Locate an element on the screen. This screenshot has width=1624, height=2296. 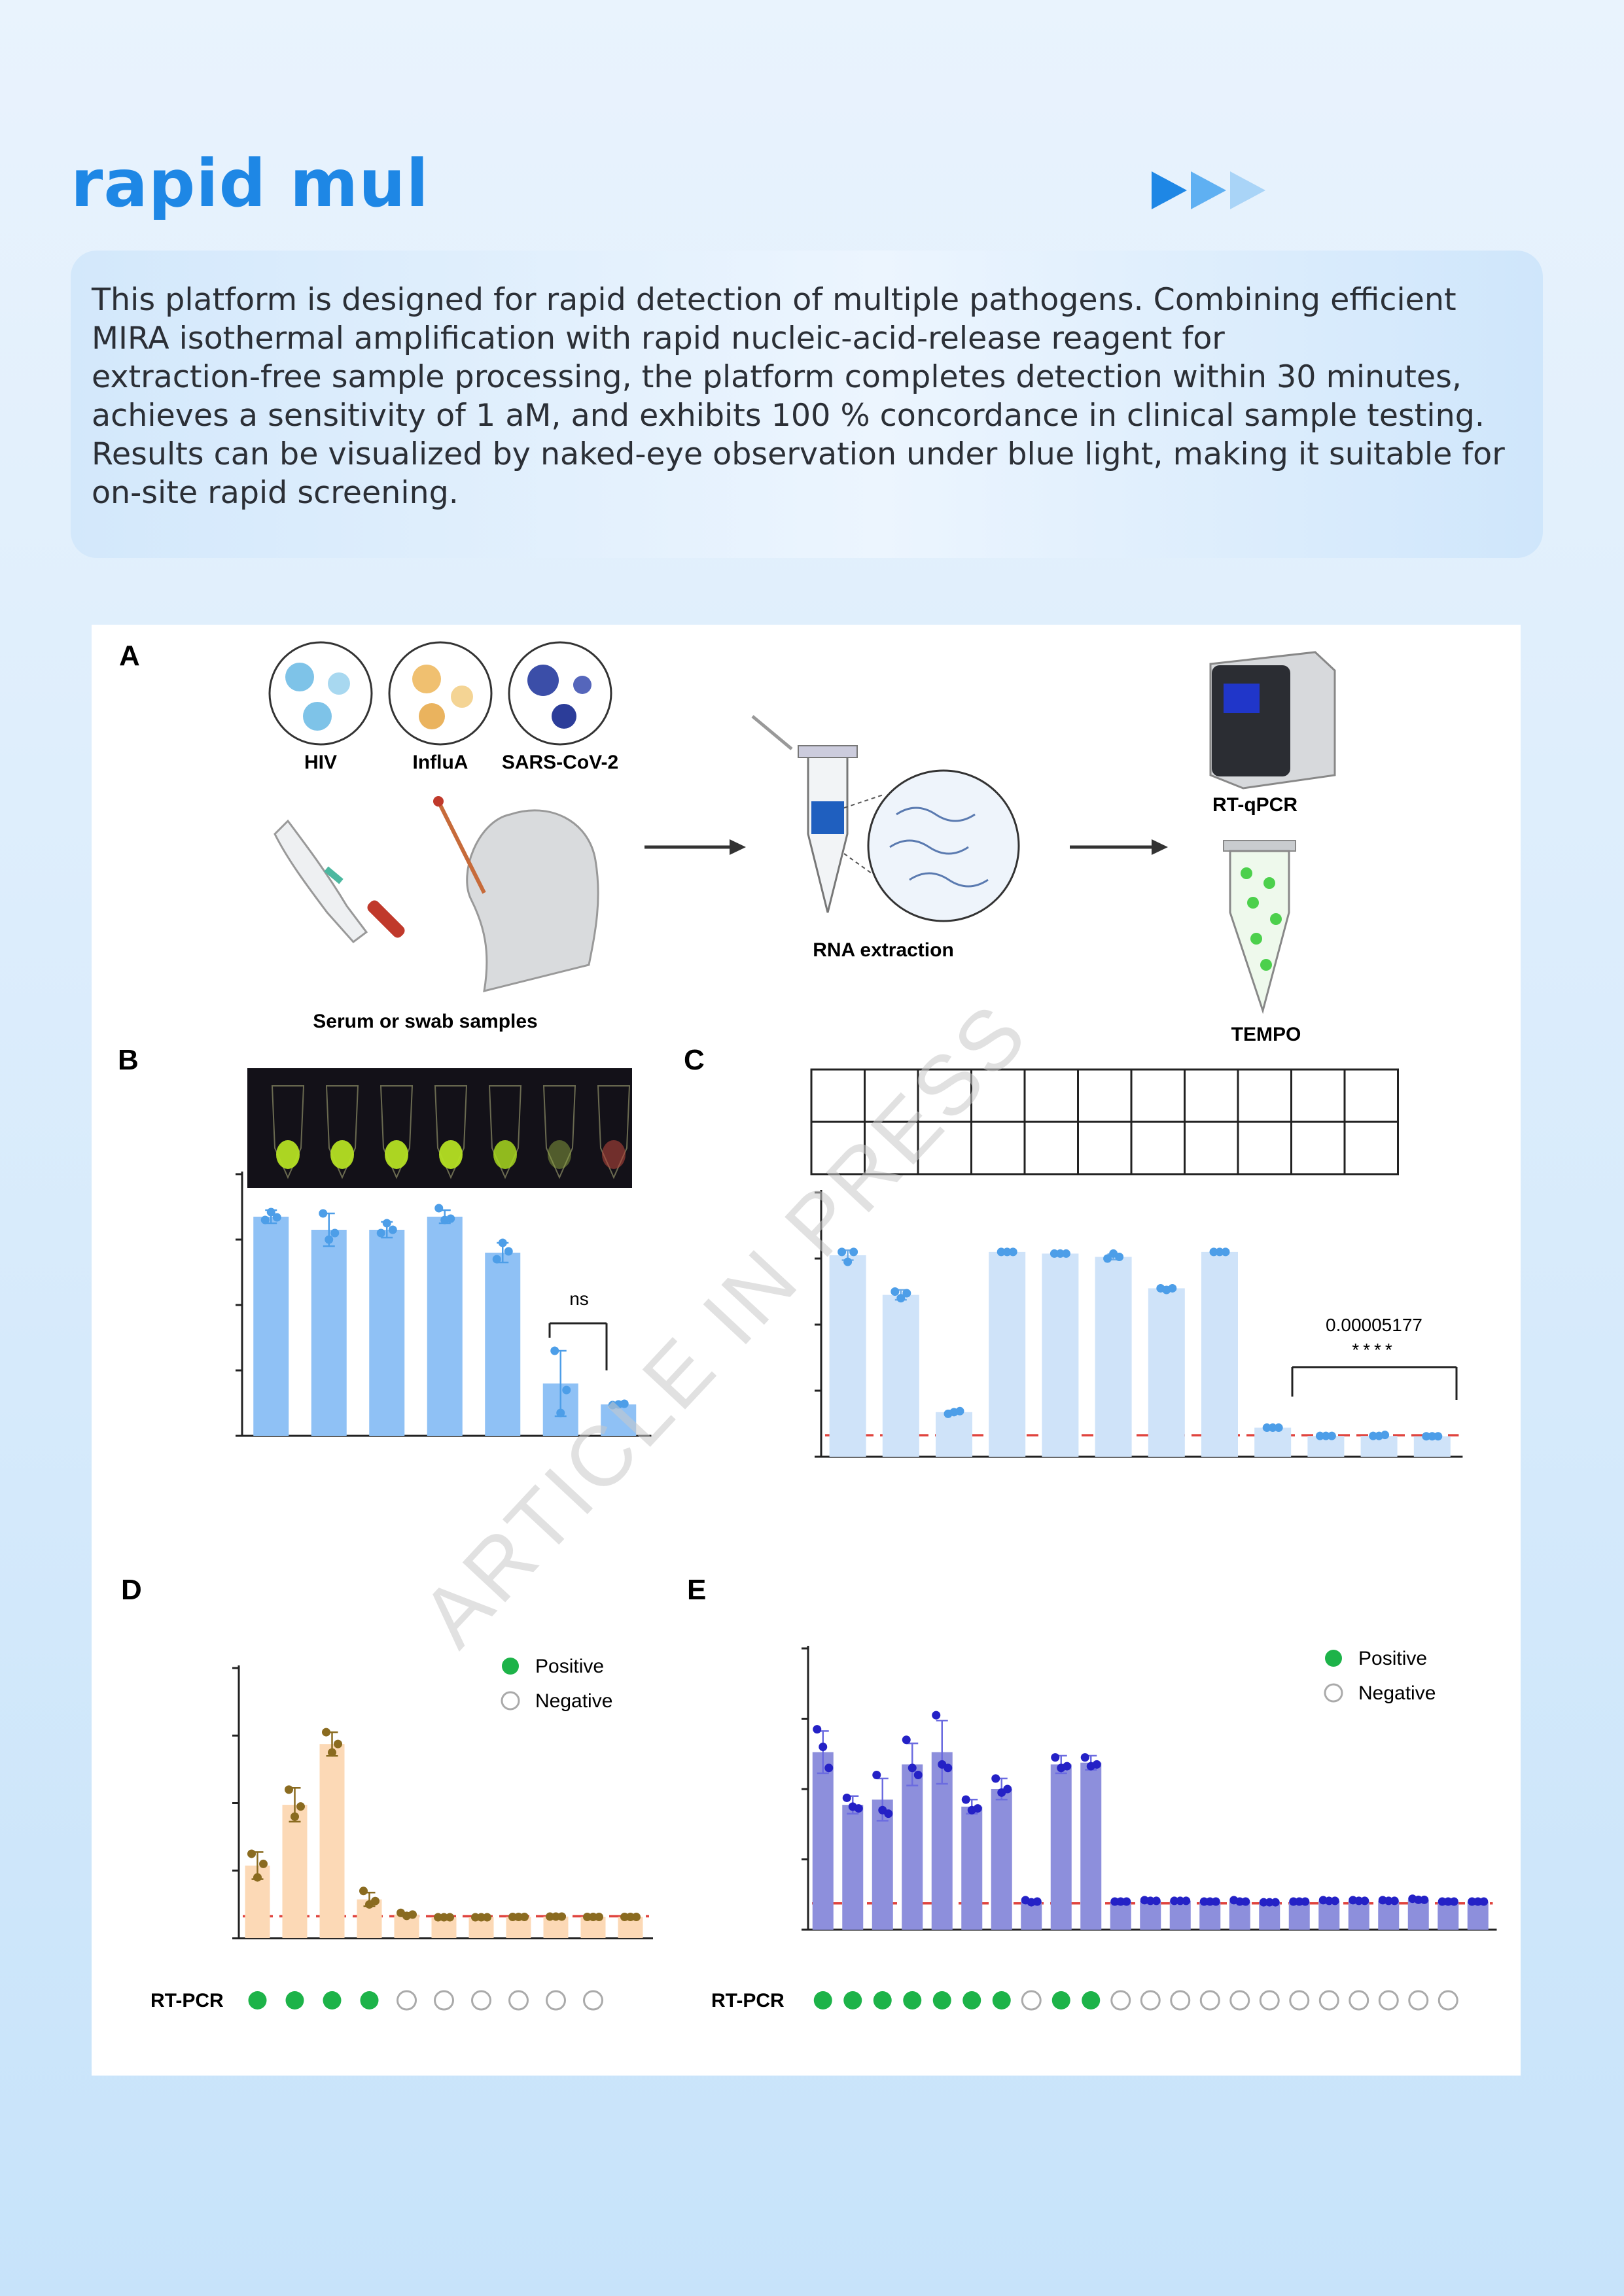
pvalue-label: 0.00005177 is located at coordinates (1374, 1325).